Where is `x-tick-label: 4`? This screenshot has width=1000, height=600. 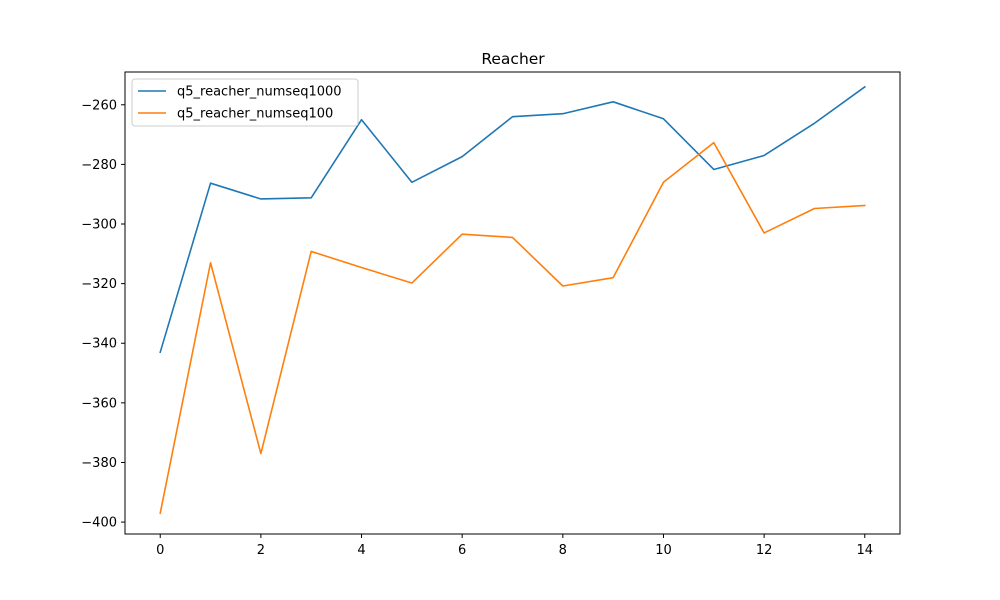
x-tick-label: 4 is located at coordinates (361, 550).